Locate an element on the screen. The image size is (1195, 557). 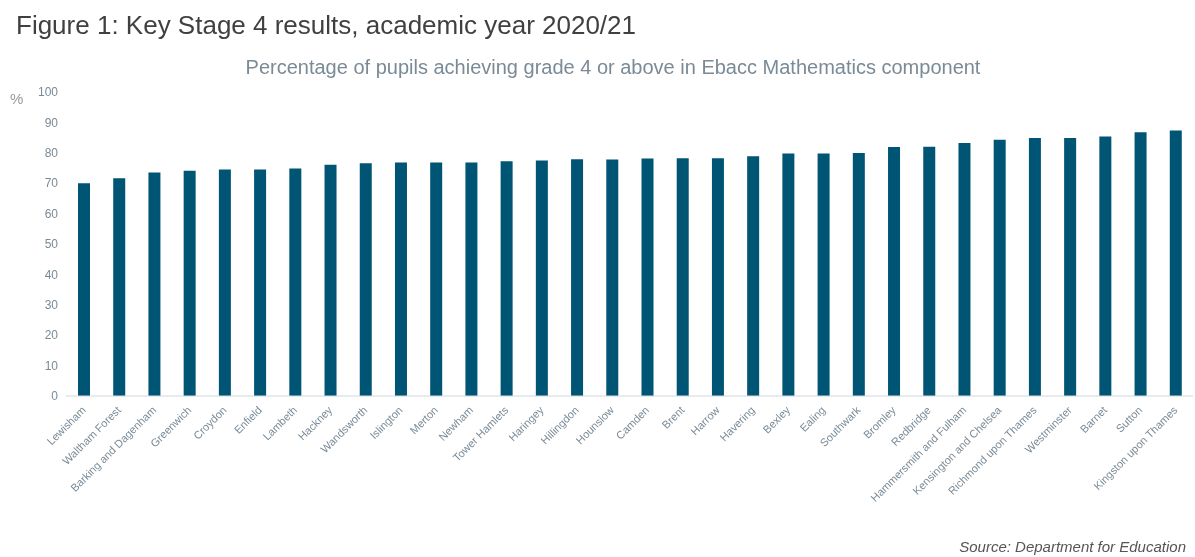
y-tick-label: 40 is located at coordinates (51, 274).